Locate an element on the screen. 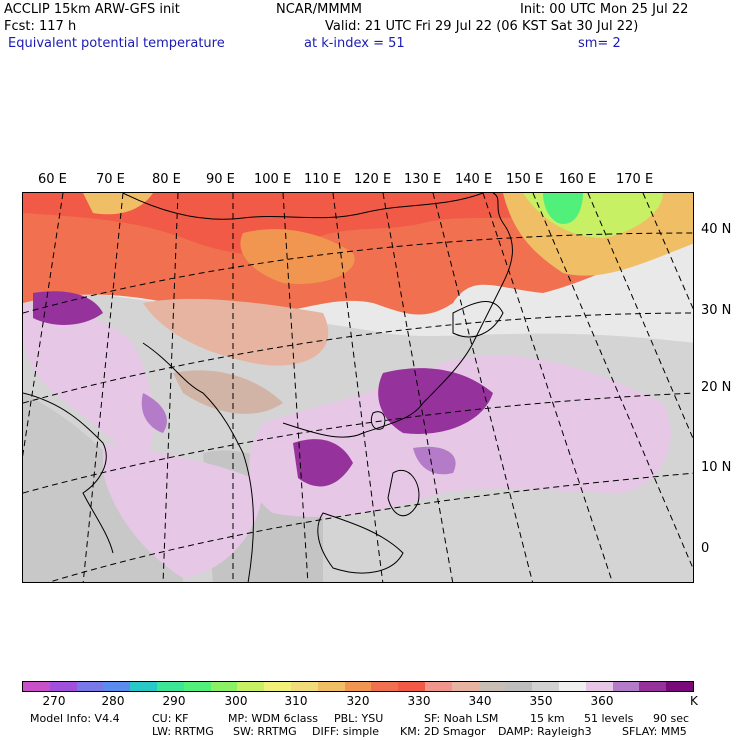 This screenshot has width=740, height=740. colorbar-tick-280: 280 is located at coordinates (113, 701).